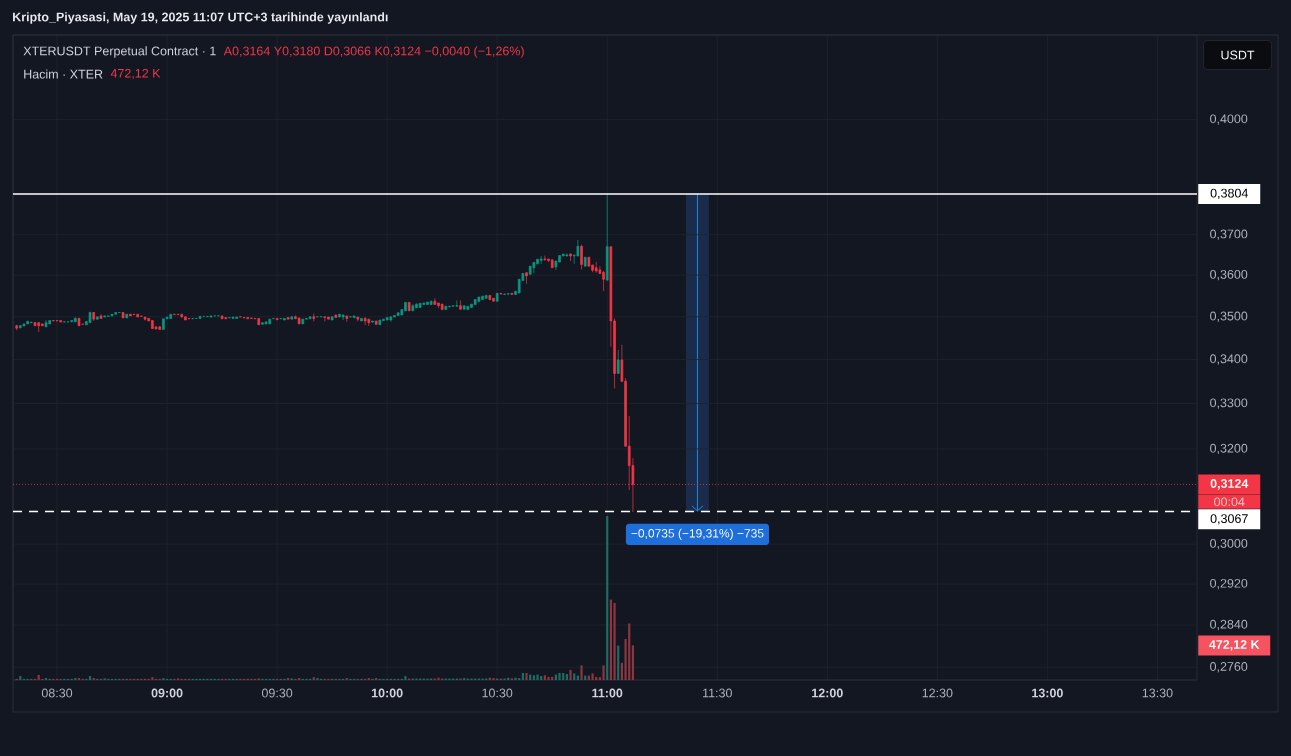 The width and height of the screenshot is (1291, 756). I want to click on annotation: −0,0735 (−19,31%) −735, so click(697, 534).